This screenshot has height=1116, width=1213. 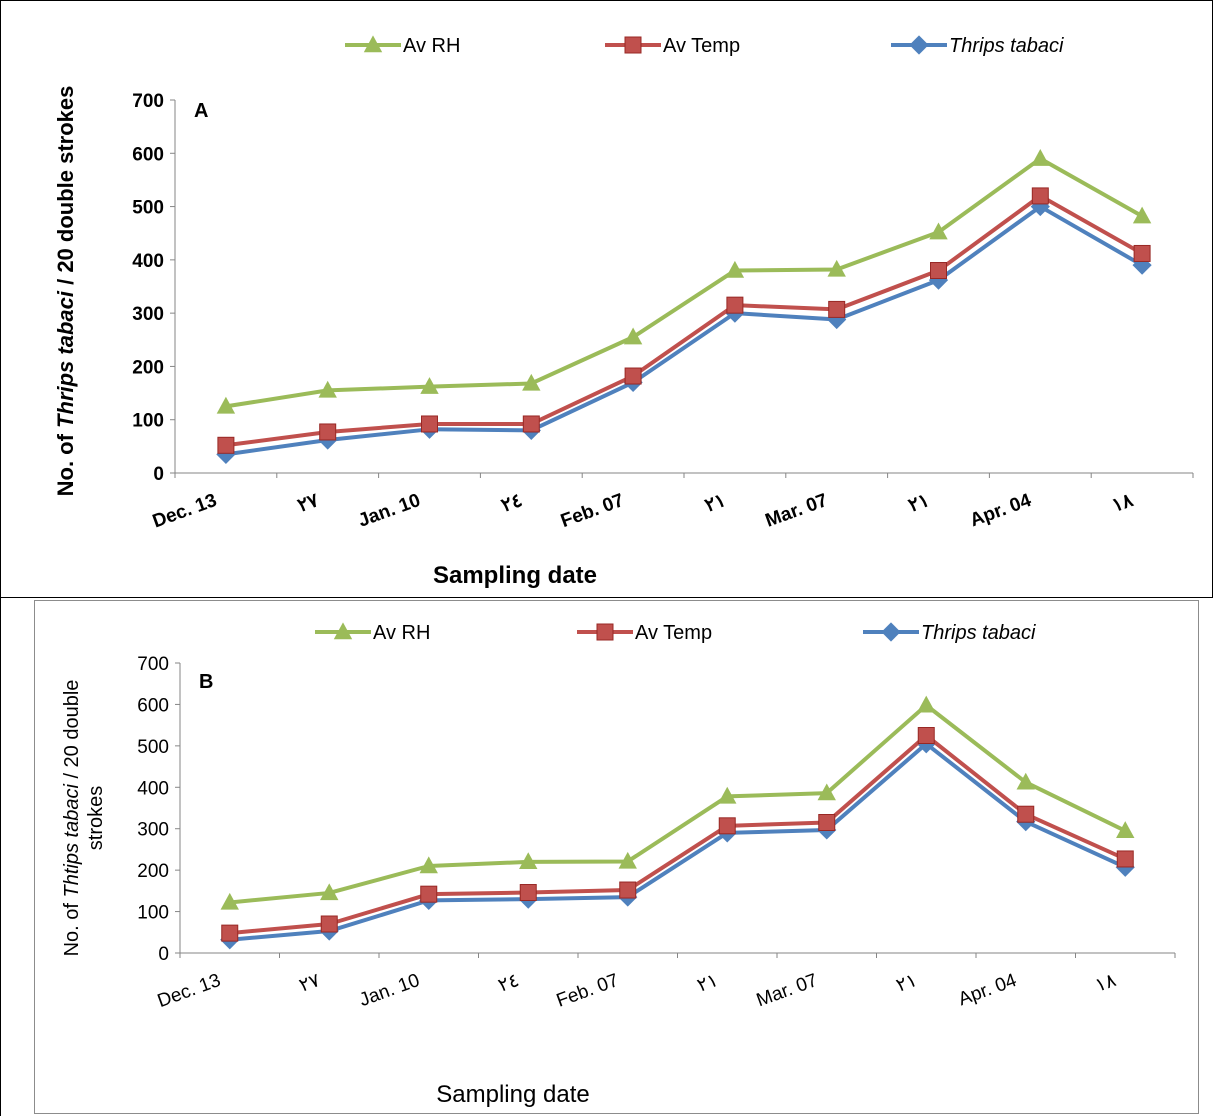 I want to click on a-y-tick-label: 600, so click(x=148, y=154).